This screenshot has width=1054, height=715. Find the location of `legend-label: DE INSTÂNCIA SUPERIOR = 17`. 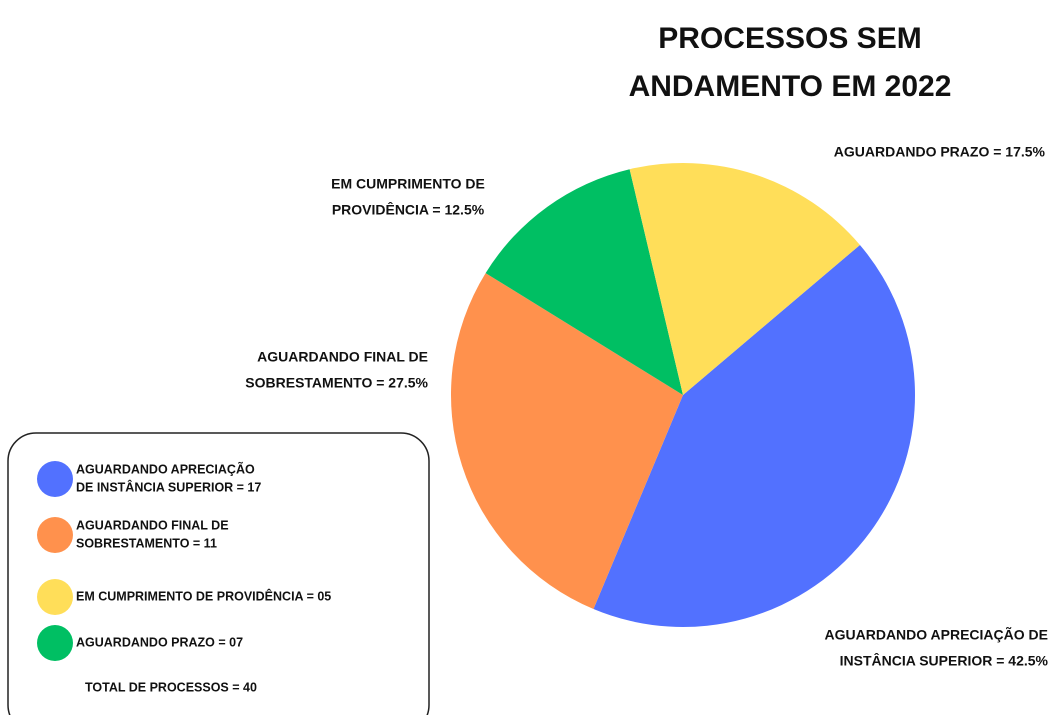

legend-label: DE INSTÂNCIA SUPERIOR = 17 is located at coordinates (168, 486).